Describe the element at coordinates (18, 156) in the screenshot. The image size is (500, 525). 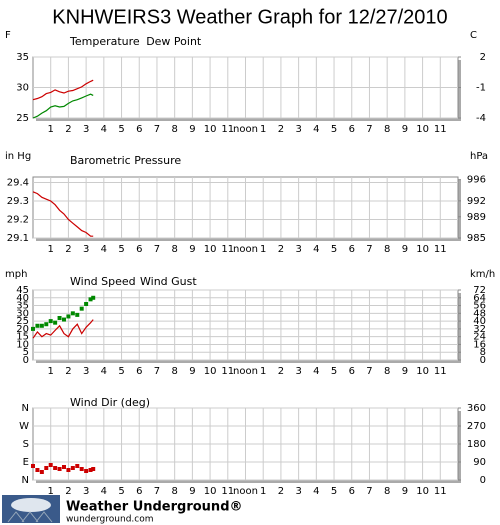
I see `y-axis-label: in Hg` at that location.